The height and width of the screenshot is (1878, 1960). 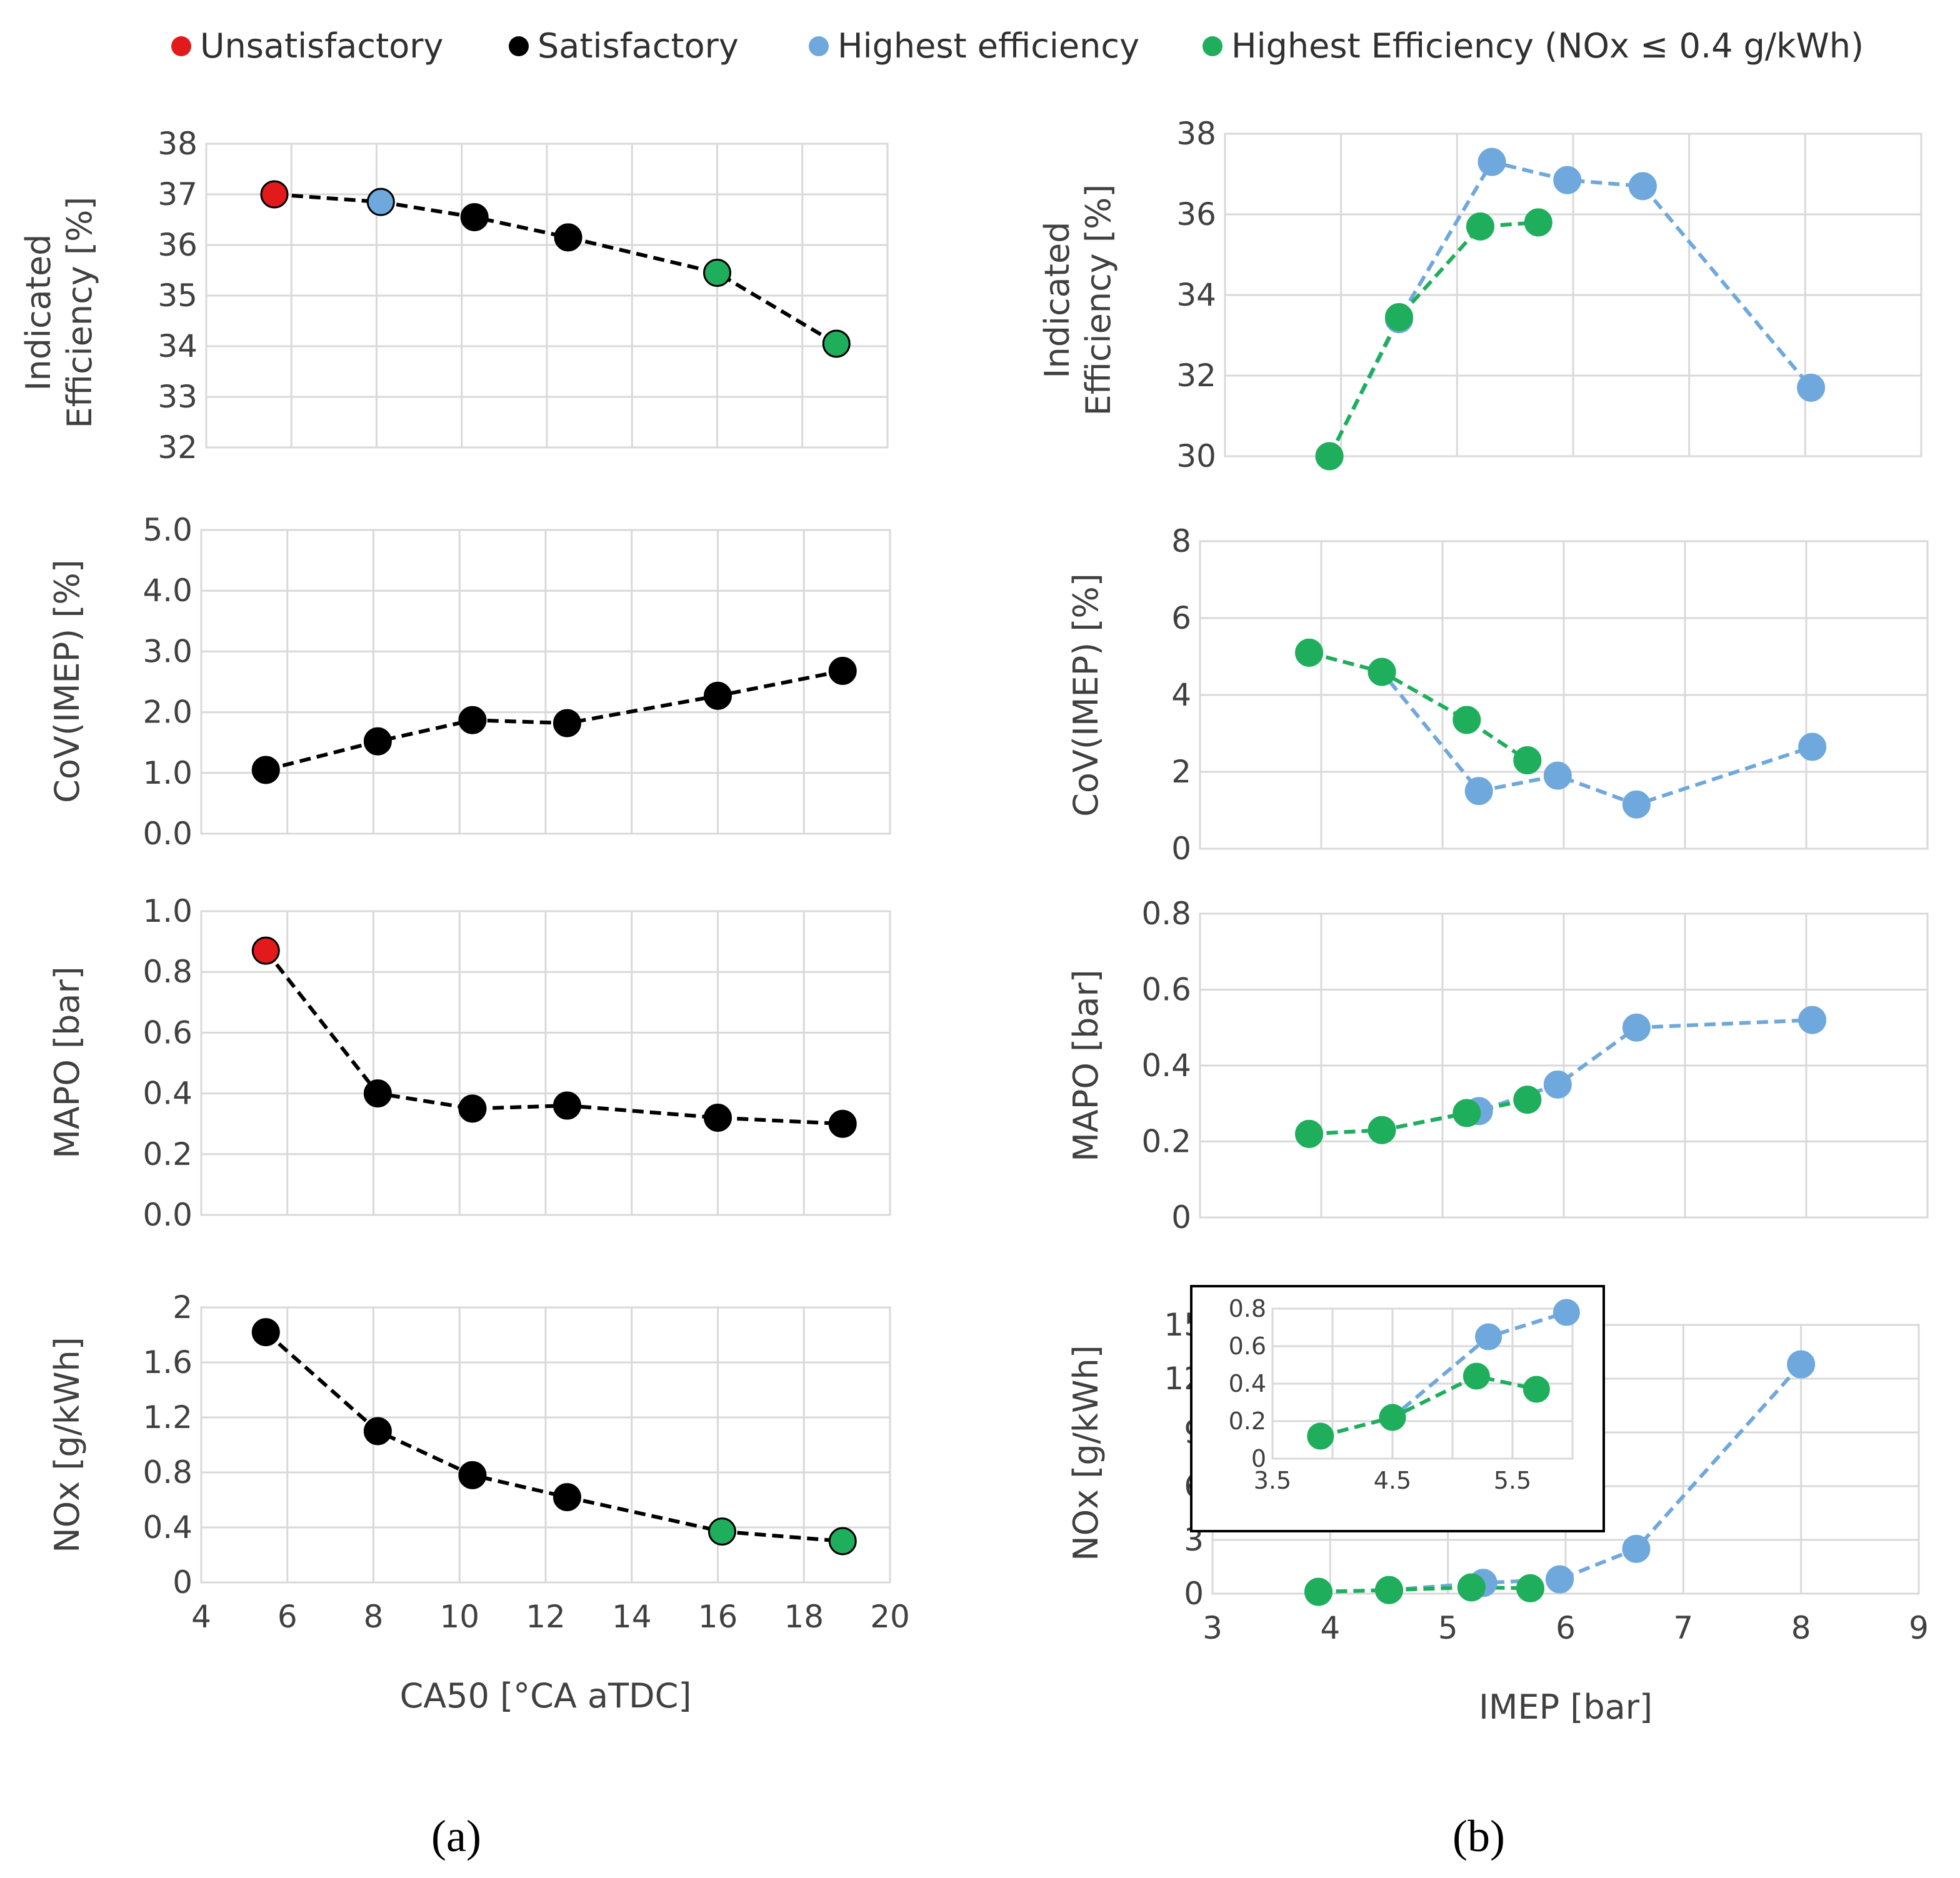 I want to click on y-tick-label: 4.0, so click(x=167, y=590).